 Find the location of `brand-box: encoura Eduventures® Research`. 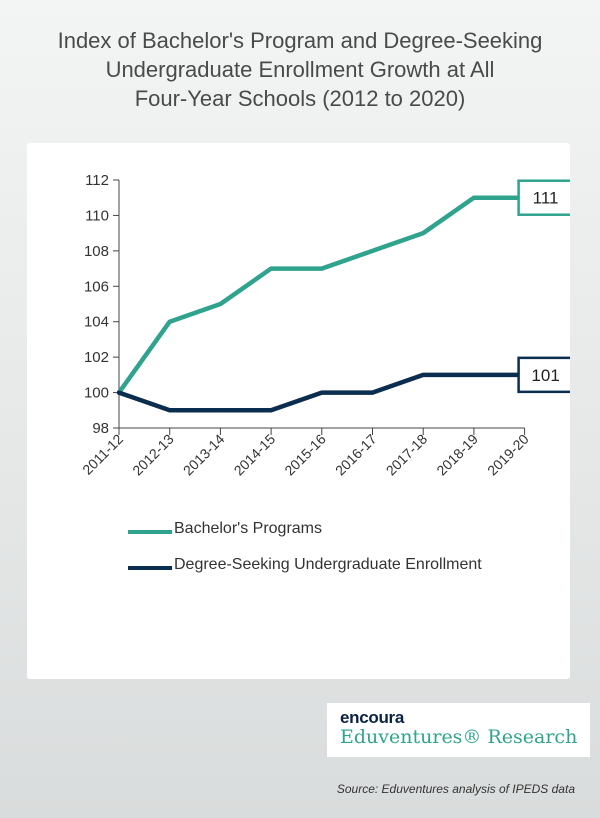

brand-box: encoura Eduventures® Research is located at coordinates (458, 730).